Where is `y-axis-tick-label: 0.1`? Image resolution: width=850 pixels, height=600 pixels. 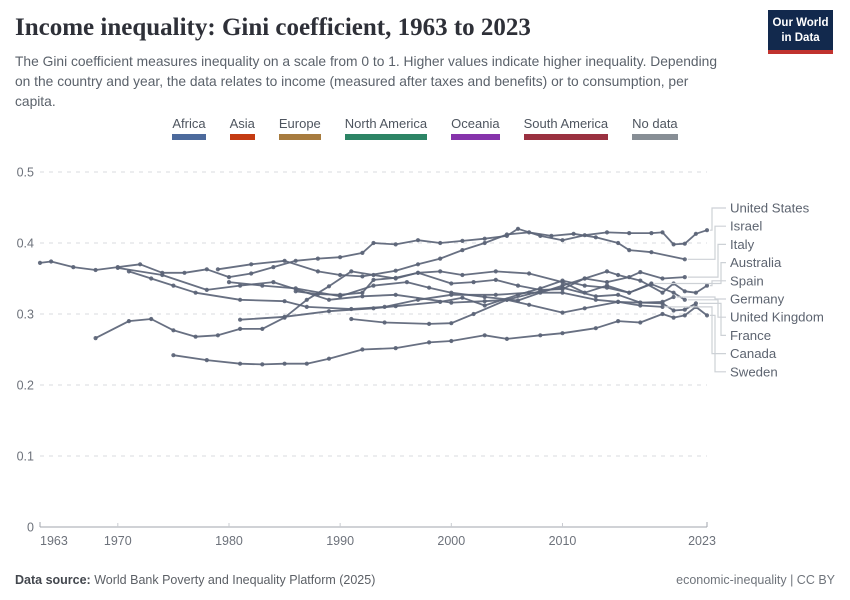 y-axis-tick-label: 0.1 is located at coordinates (25, 457).